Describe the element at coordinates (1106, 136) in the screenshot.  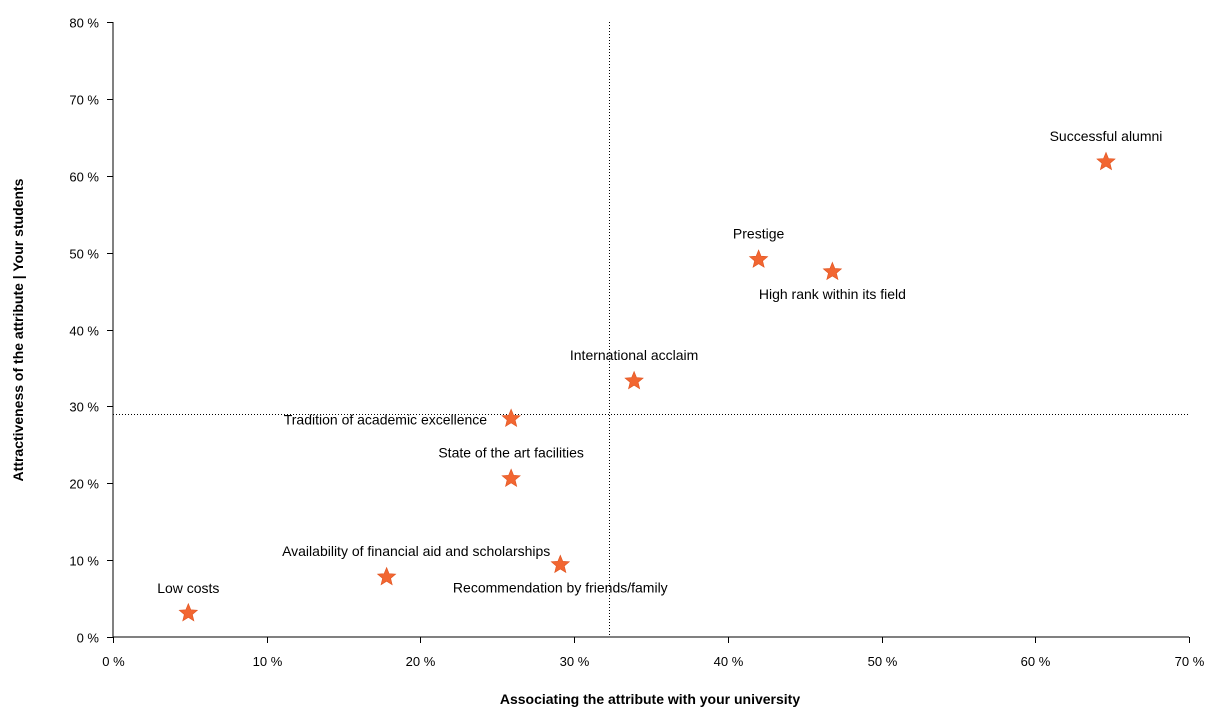
I see `data-point-label: Successful alumni` at that location.